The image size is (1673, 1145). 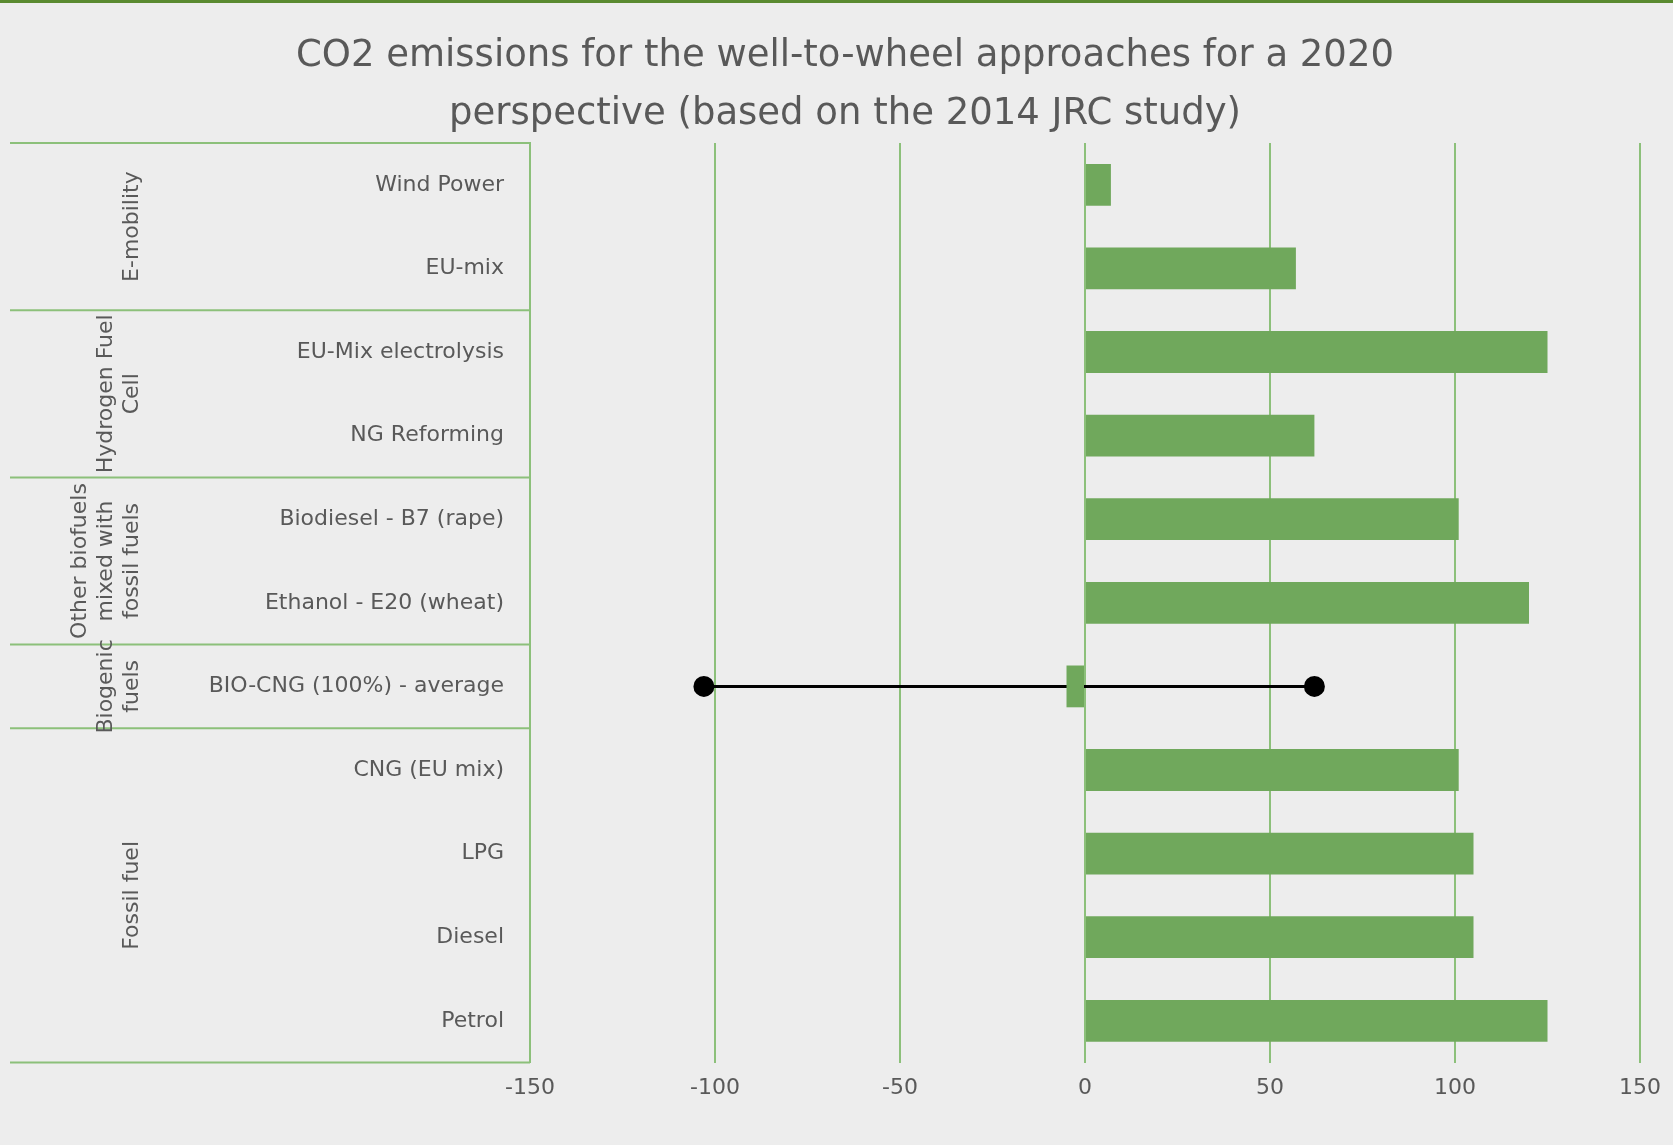 I want to click on x-tick-label: -50, so click(x=900, y=1086).